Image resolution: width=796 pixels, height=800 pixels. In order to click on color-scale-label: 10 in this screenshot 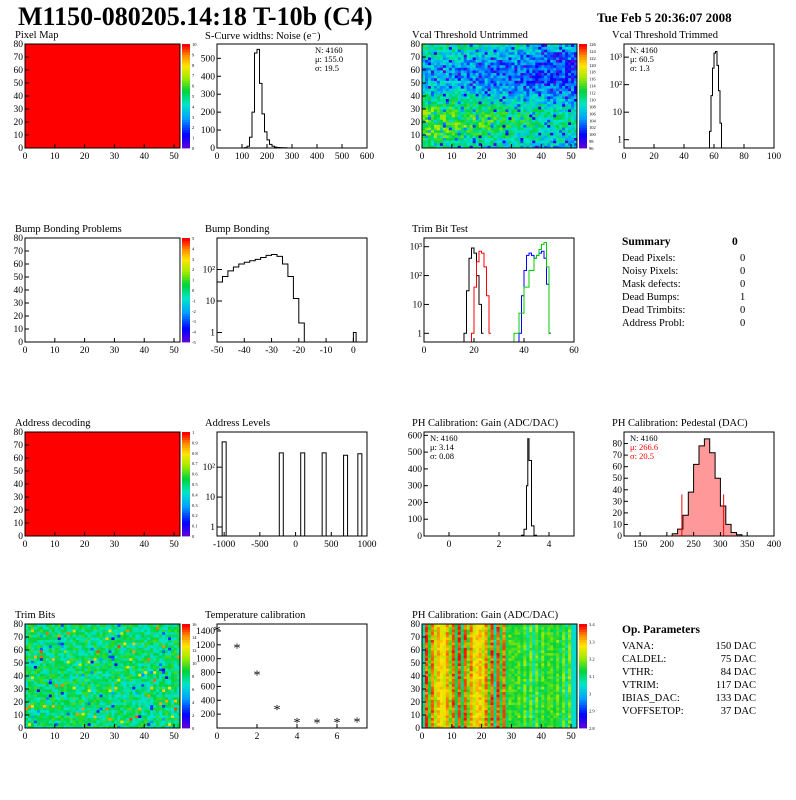, I will do `click(194, 44)`.